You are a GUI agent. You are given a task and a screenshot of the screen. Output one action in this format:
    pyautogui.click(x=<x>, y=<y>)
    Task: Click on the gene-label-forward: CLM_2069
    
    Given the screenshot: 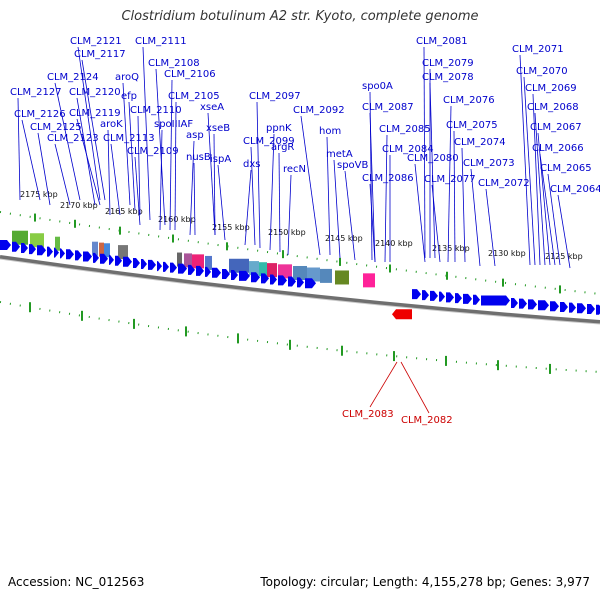 What is the action you would take?
    pyautogui.click(x=551, y=88)
    